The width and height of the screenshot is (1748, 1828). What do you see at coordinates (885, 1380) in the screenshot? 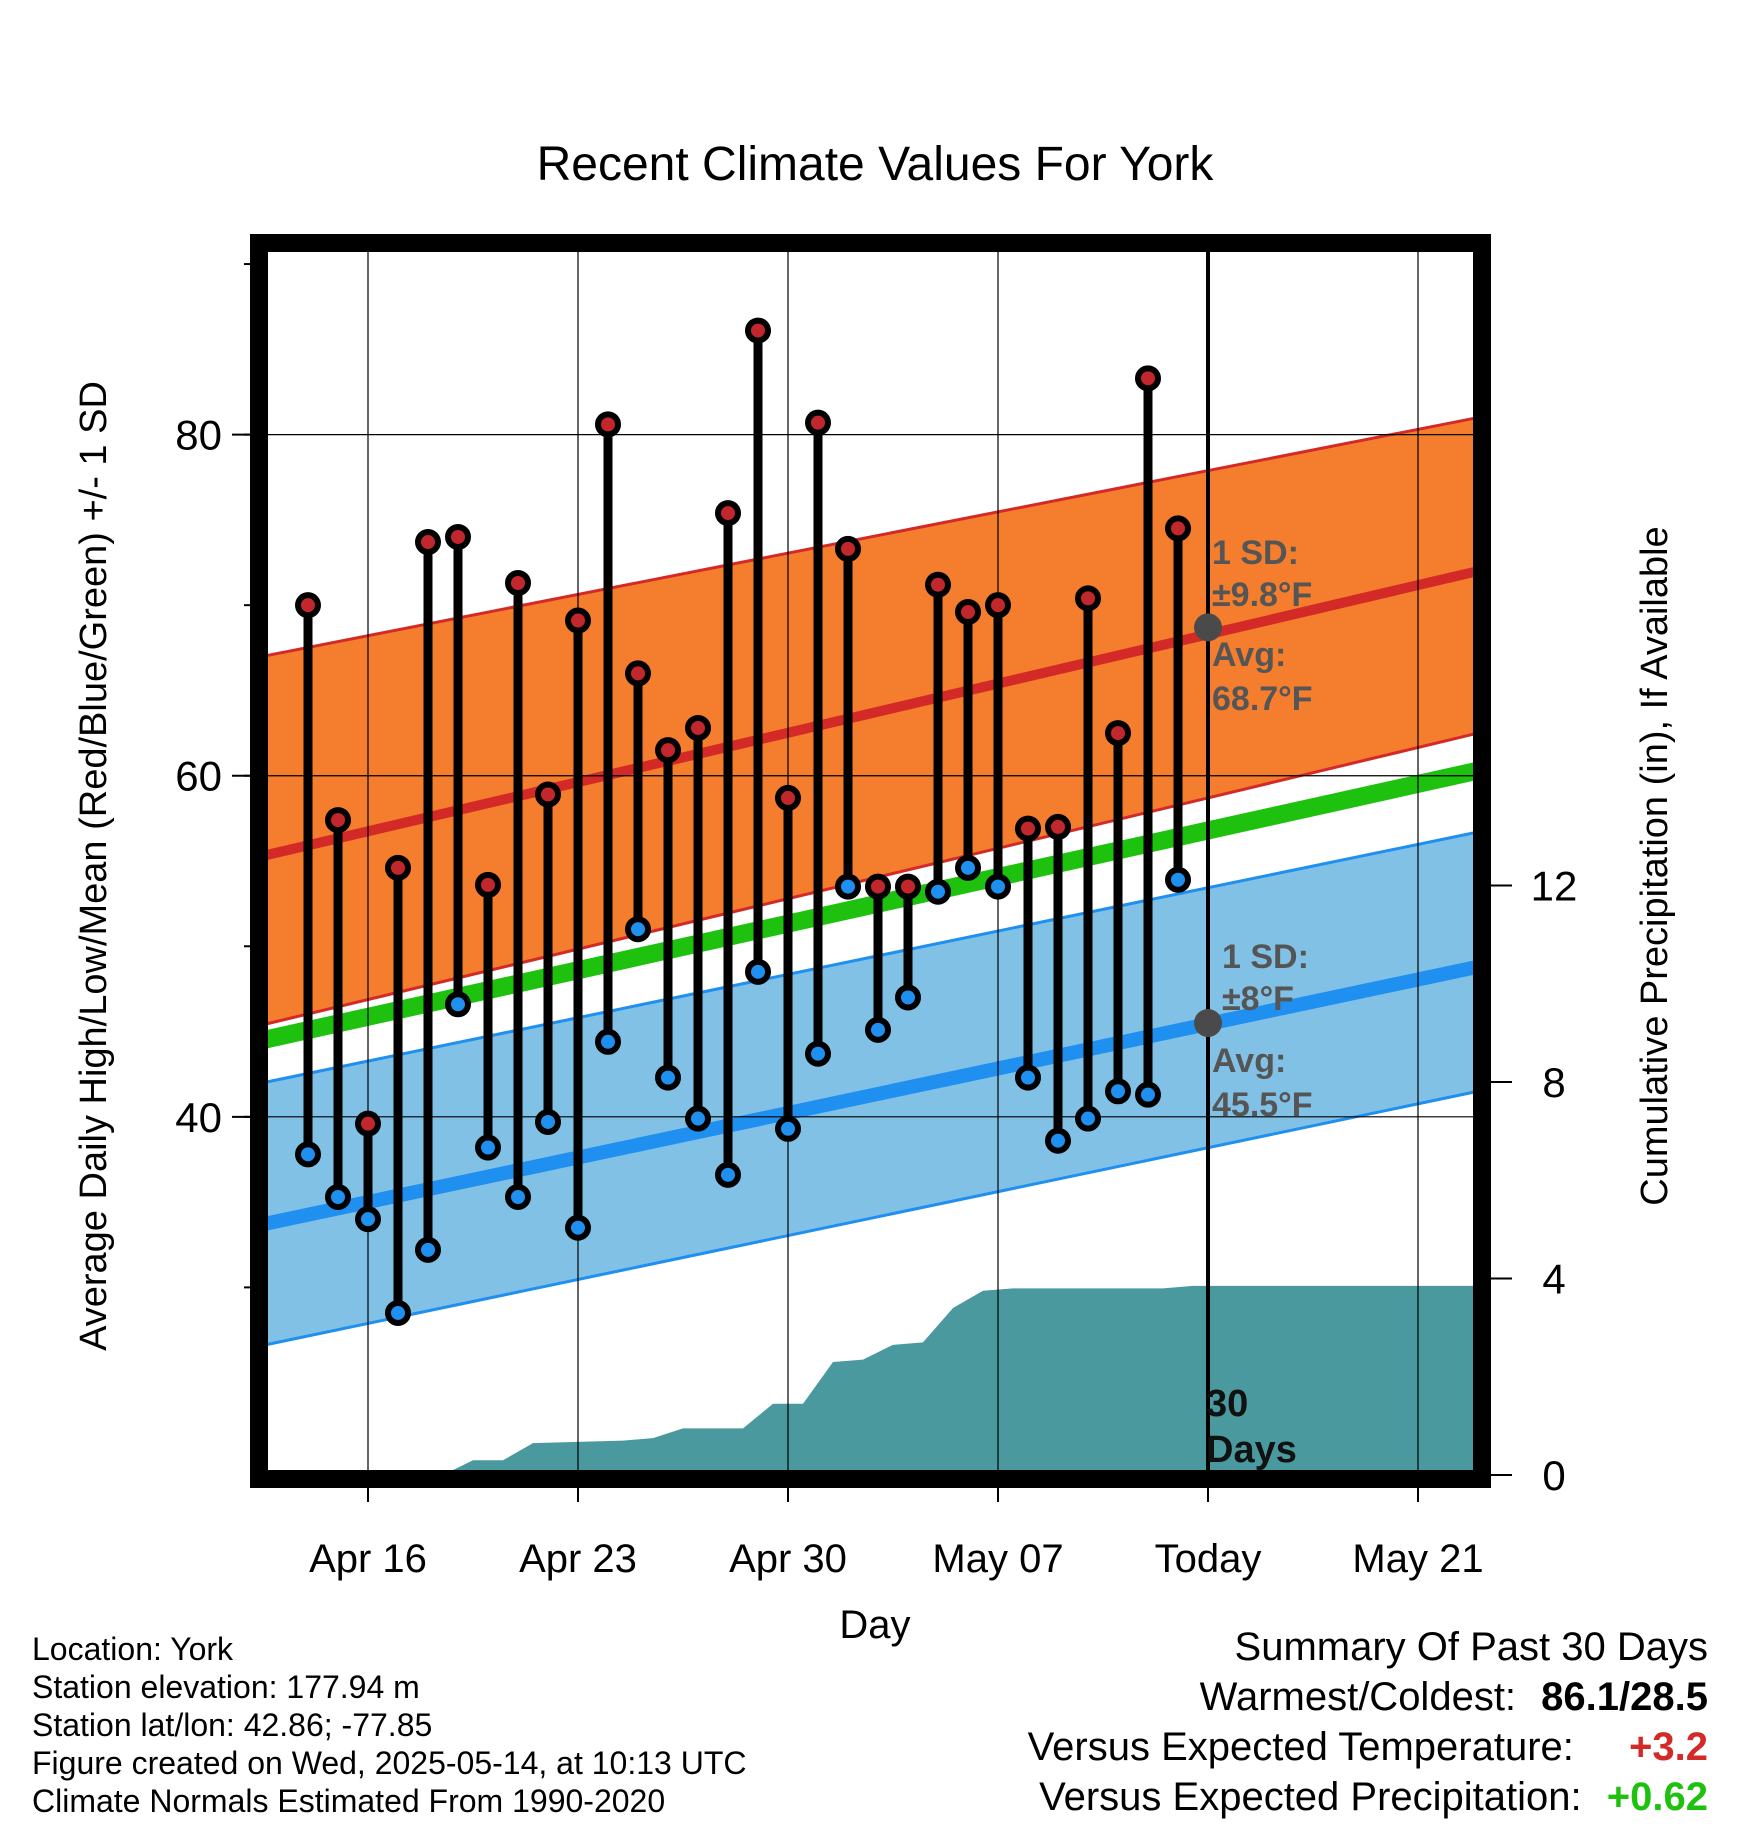
I see `precip-area` at bounding box center [885, 1380].